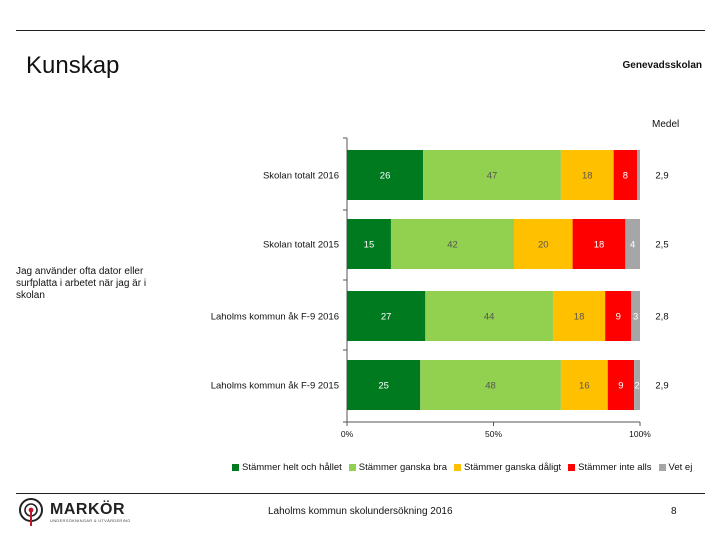 The width and height of the screenshot is (720, 540). I want to click on data-label: 42, so click(452, 245).